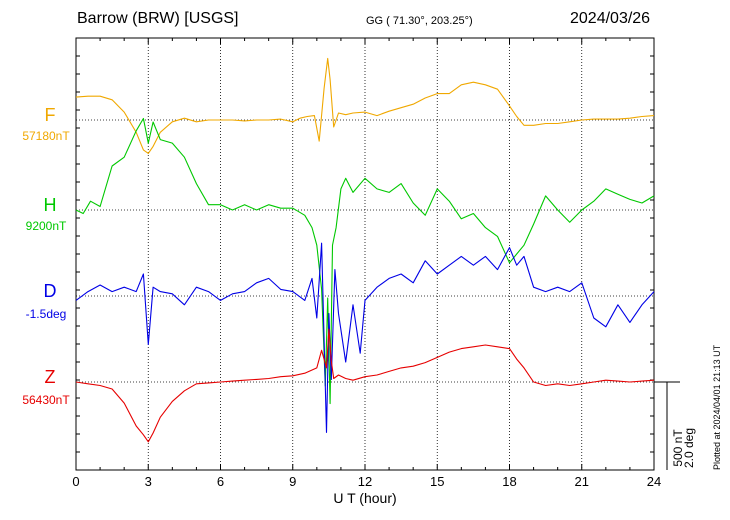  I want to click on series-baseline-value-h: 9200nT, so click(46, 226).